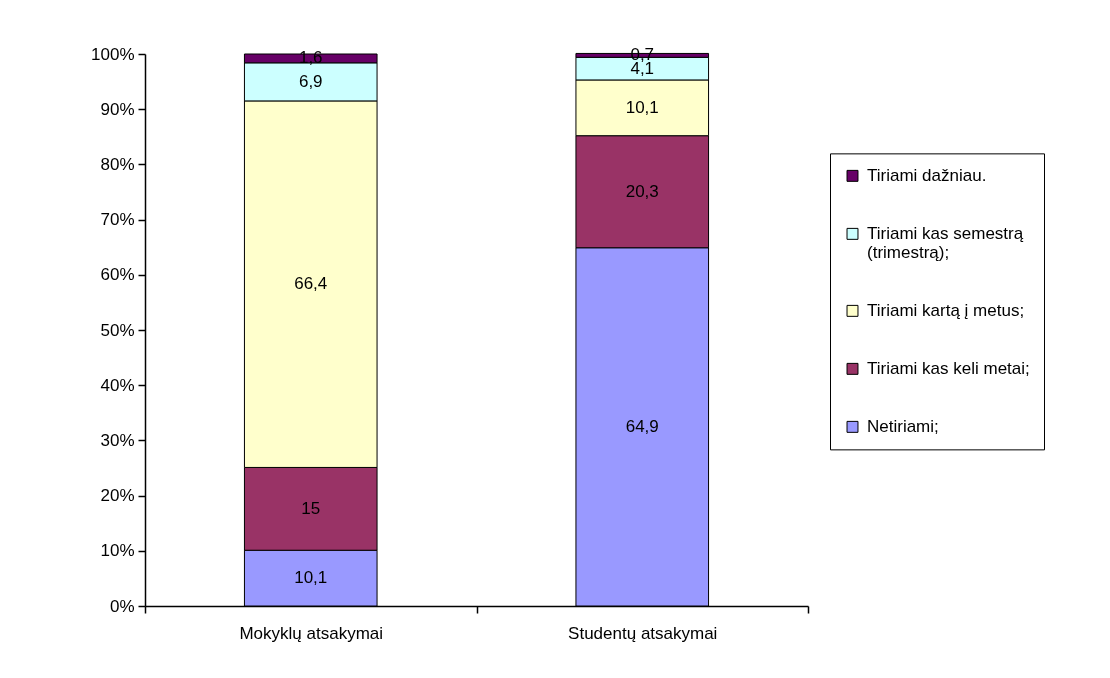  Describe the element at coordinates (903, 426) in the screenshot. I see `legend-label: Netiriami;` at that location.